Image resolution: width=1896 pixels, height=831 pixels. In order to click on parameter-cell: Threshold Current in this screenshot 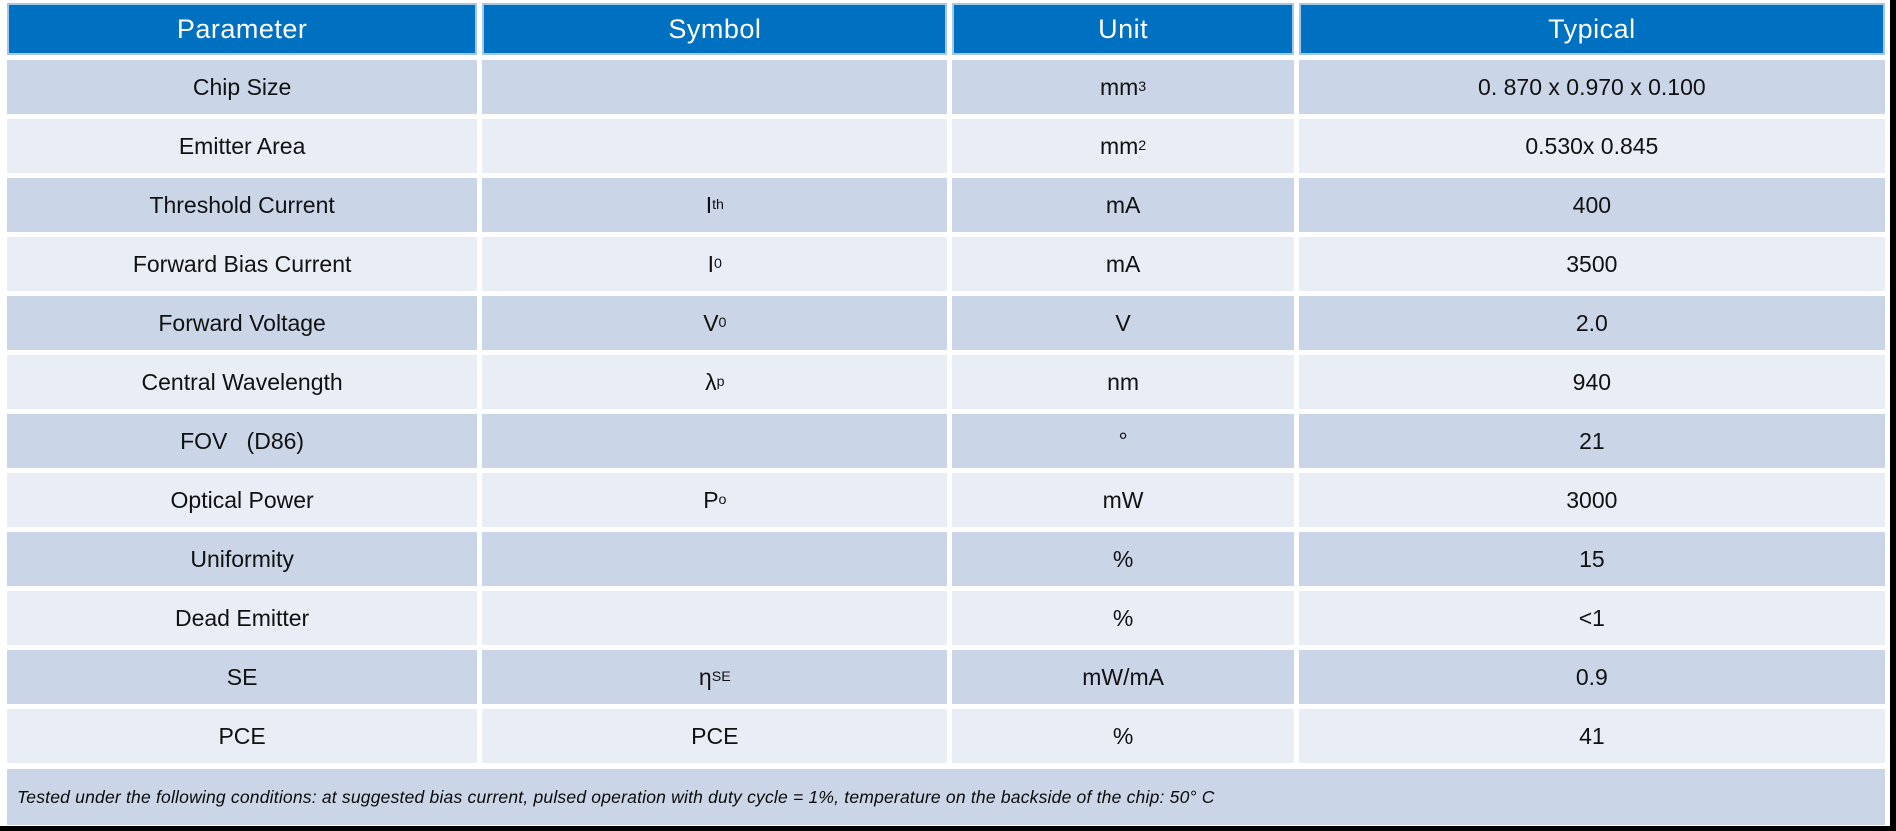, I will do `click(242, 205)`.